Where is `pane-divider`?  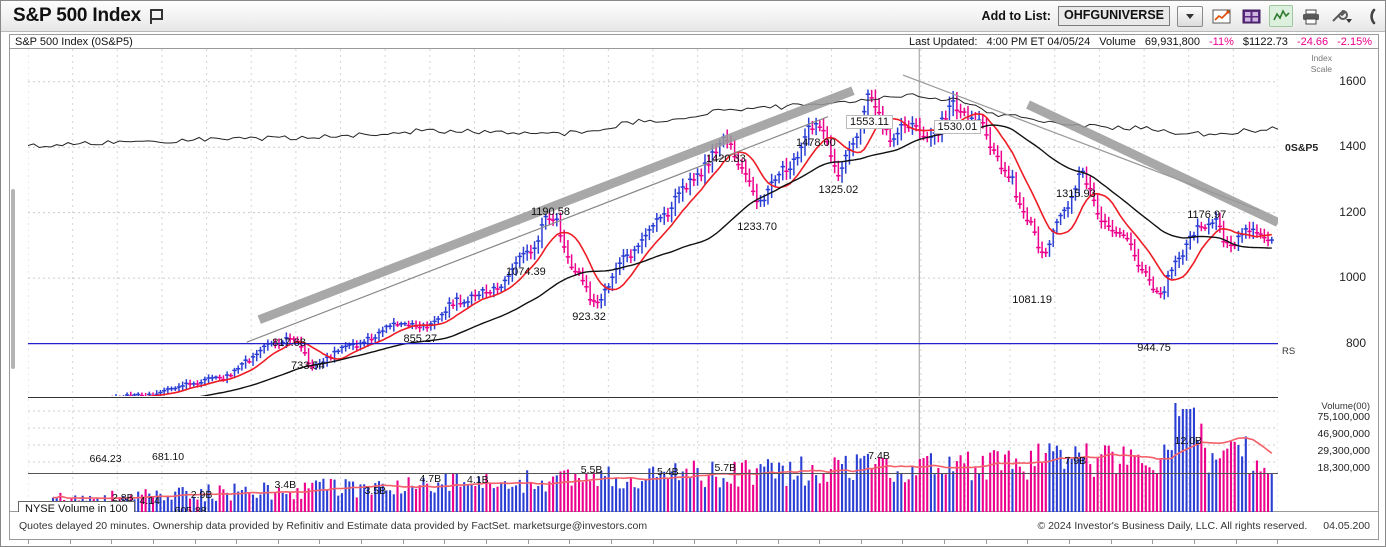 pane-divider is located at coordinates (653, 397).